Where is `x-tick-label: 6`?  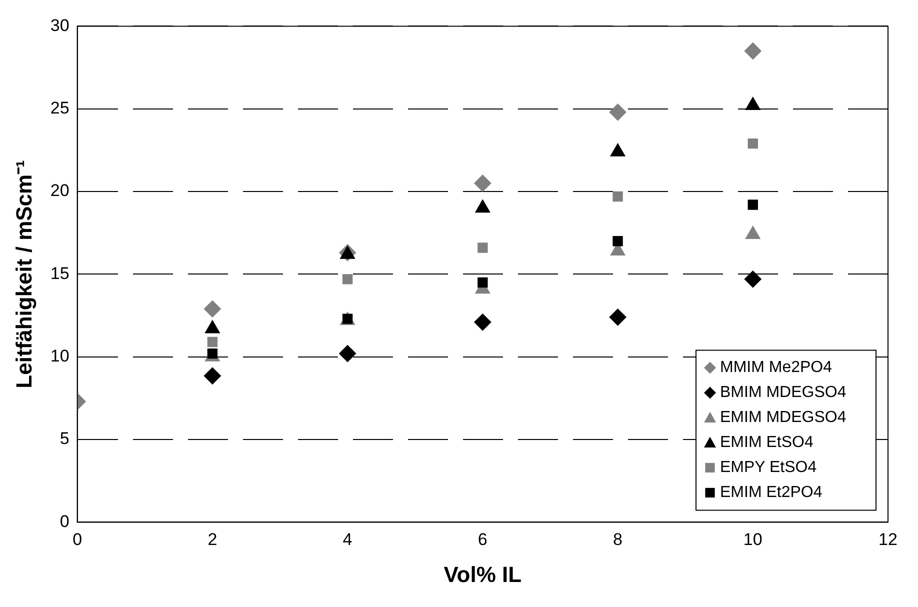
x-tick-label: 6 is located at coordinates (483, 540).